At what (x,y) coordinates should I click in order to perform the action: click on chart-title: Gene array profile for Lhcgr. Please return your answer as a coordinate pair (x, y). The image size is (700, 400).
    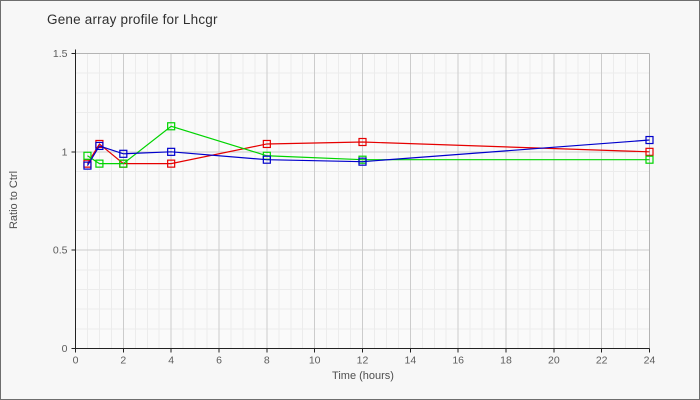
    Looking at the image, I should click on (132, 19).